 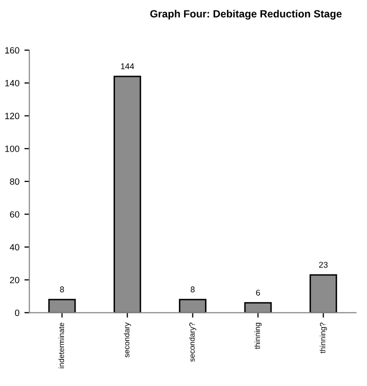 What do you see at coordinates (12, 83) in the screenshot?
I see `y-tick-label: 140` at bounding box center [12, 83].